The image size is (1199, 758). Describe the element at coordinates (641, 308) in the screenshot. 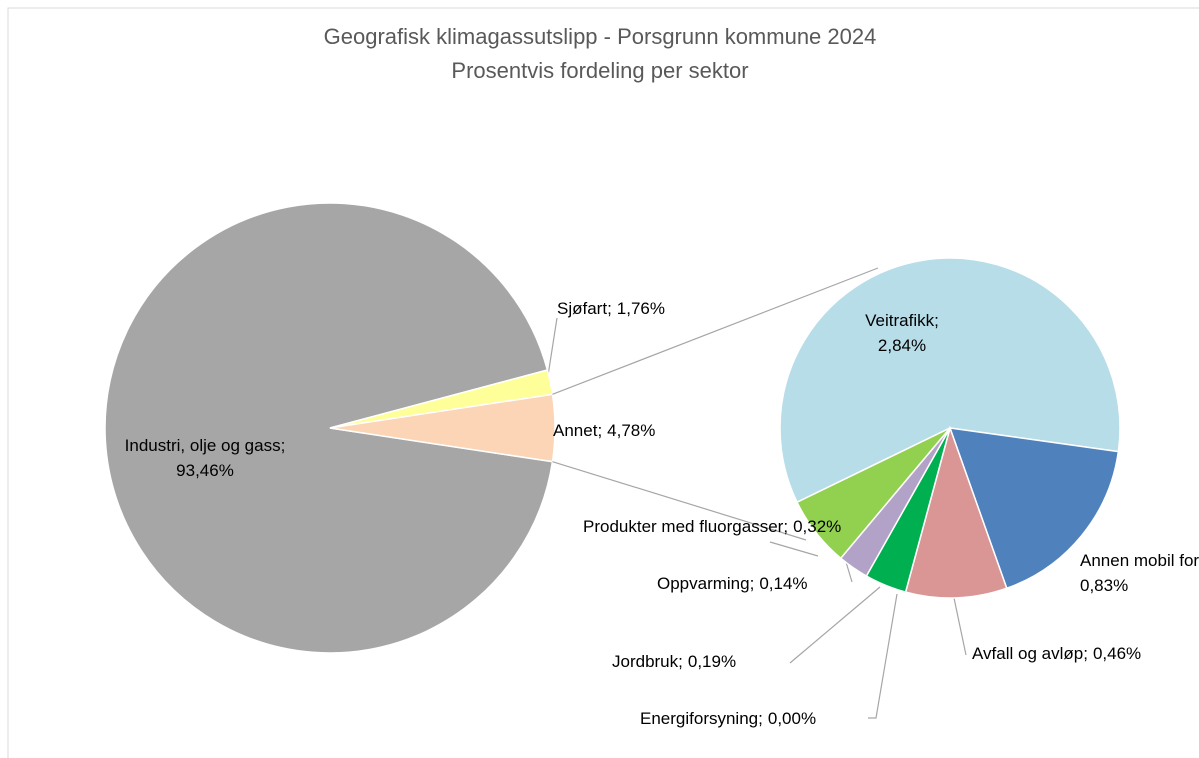

I see `label-value: 1,76%` at that location.